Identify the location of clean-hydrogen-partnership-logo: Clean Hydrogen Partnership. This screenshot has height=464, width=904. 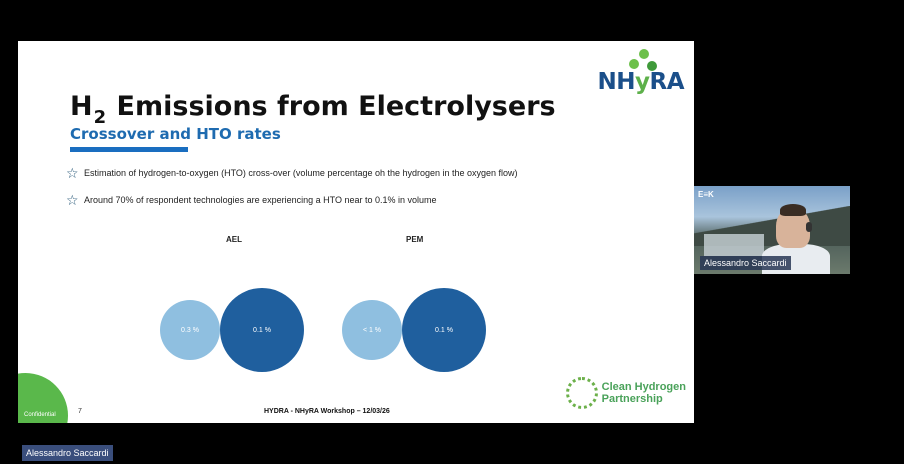
(625, 393).